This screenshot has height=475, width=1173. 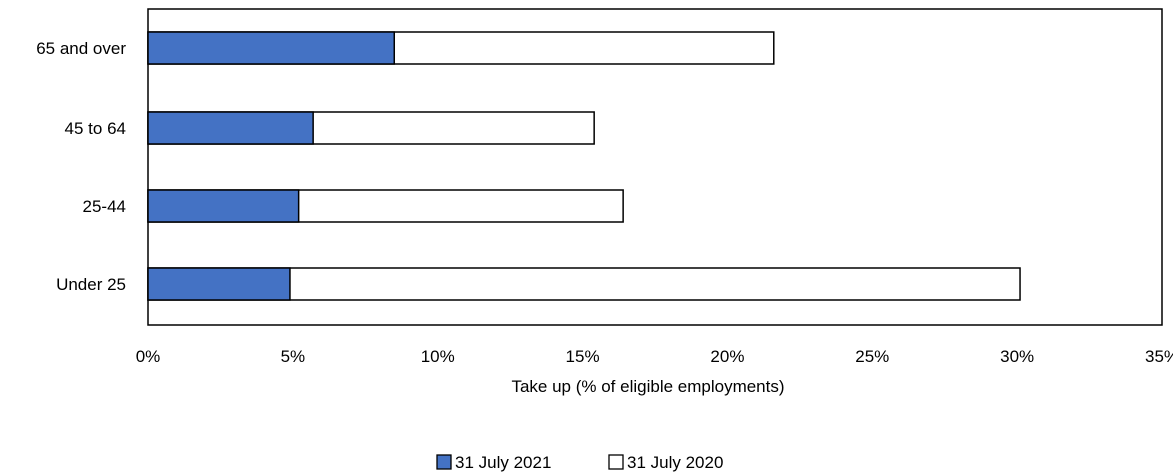 What do you see at coordinates (1159, 356) in the screenshot?
I see `x-tick-label: 35%` at bounding box center [1159, 356].